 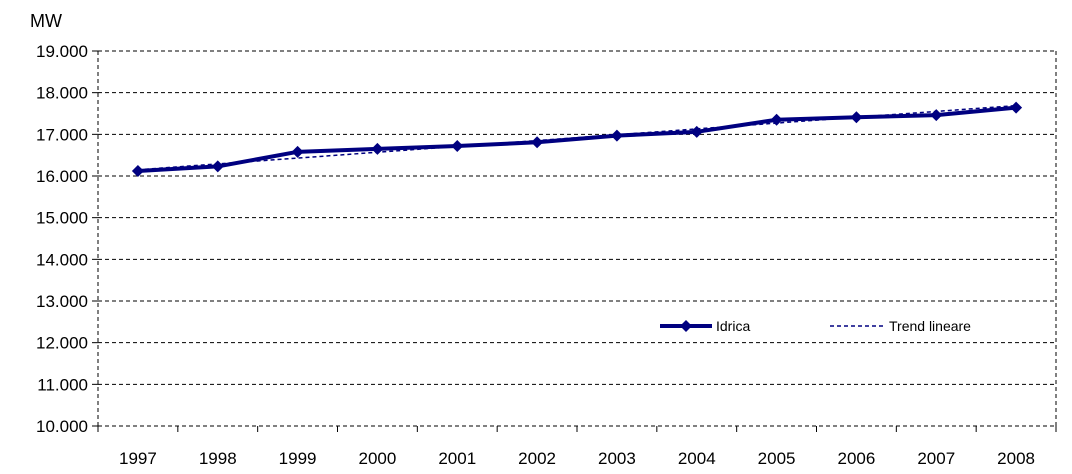 I want to click on y-tick-label: 18.000, so click(x=62, y=93).